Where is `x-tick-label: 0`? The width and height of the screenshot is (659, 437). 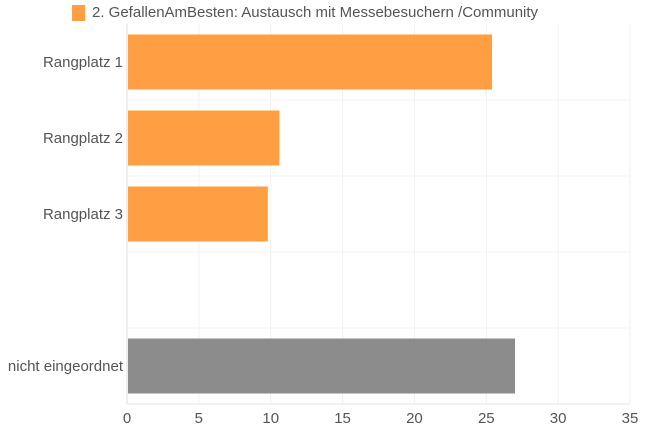
x-tick-label: 0 is located at coordinates (127, 418).